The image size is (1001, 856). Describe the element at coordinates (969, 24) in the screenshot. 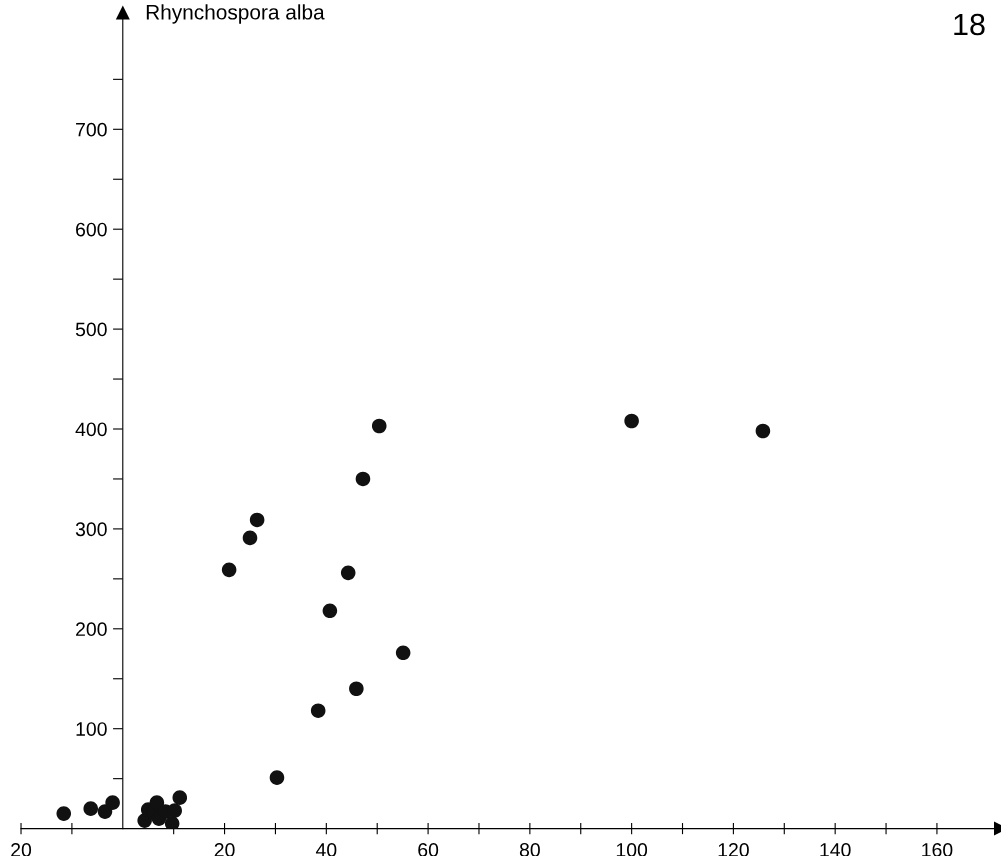

I see `annotation: 18` at that location.